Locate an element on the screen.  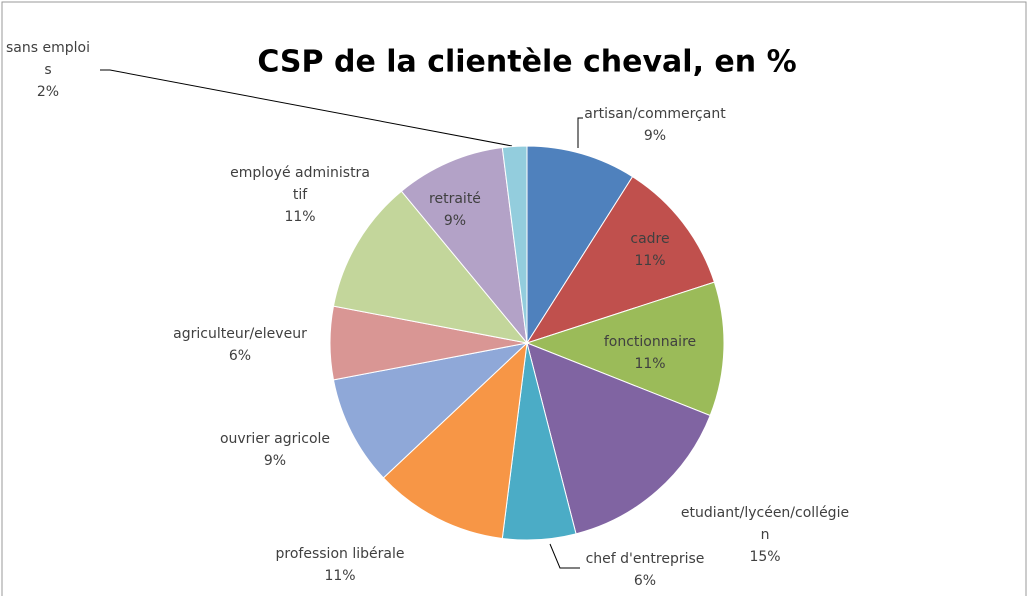
category-name: sans emplois is located at coordinates (48, 59).